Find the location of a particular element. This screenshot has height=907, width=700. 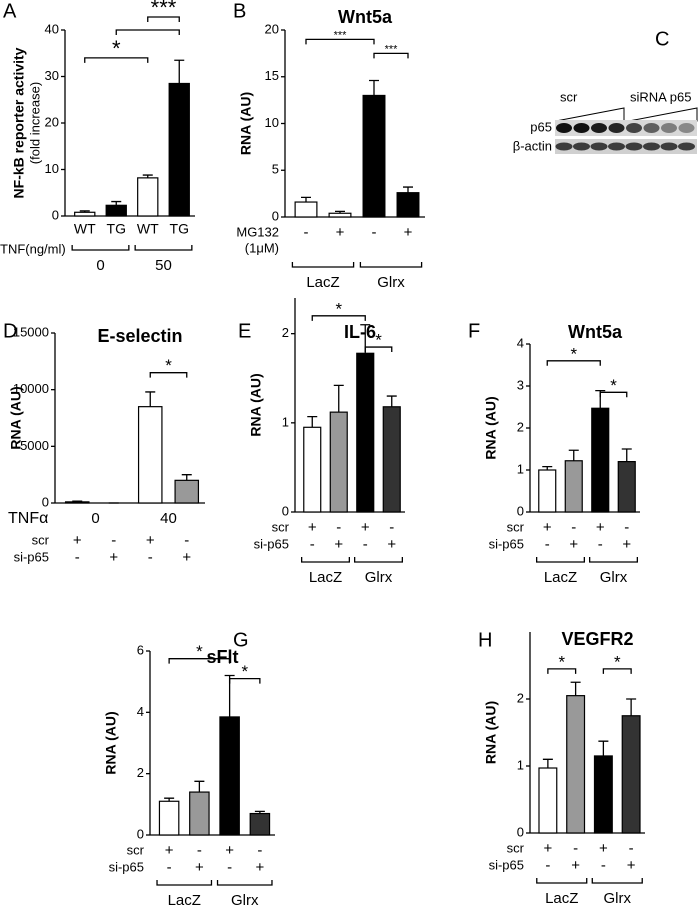

y-tick-label: 5000 is located at coordinates (34, 445).